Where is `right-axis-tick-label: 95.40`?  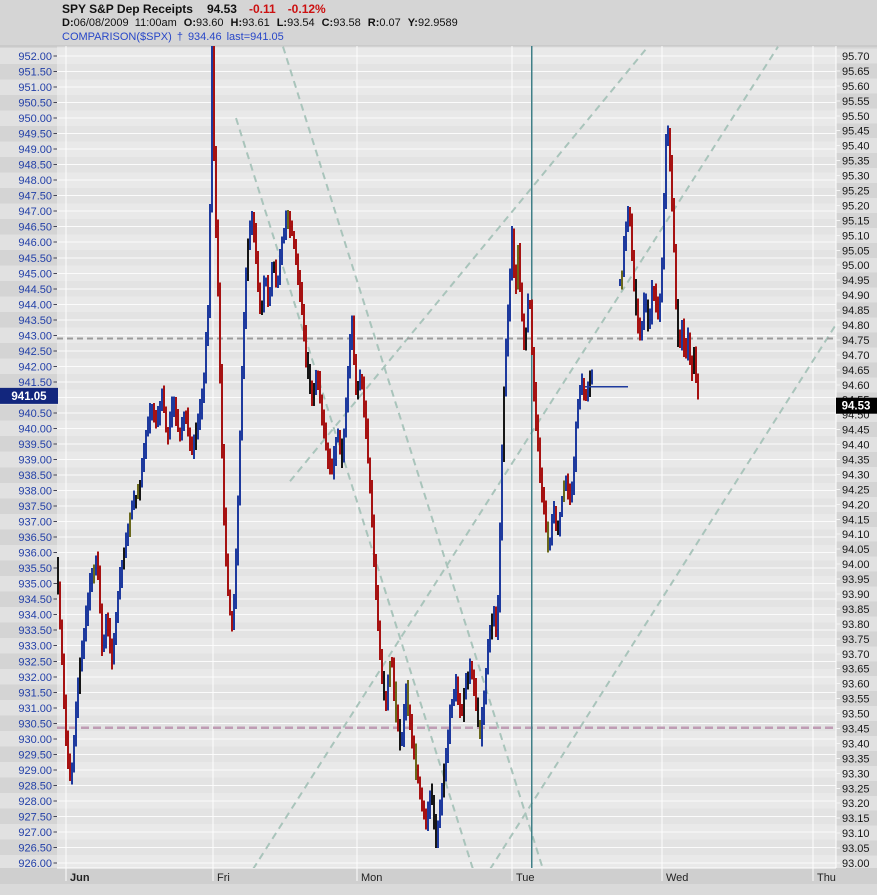
right-axis-tick-label: 95.40 is located at coordinates (856, 147).